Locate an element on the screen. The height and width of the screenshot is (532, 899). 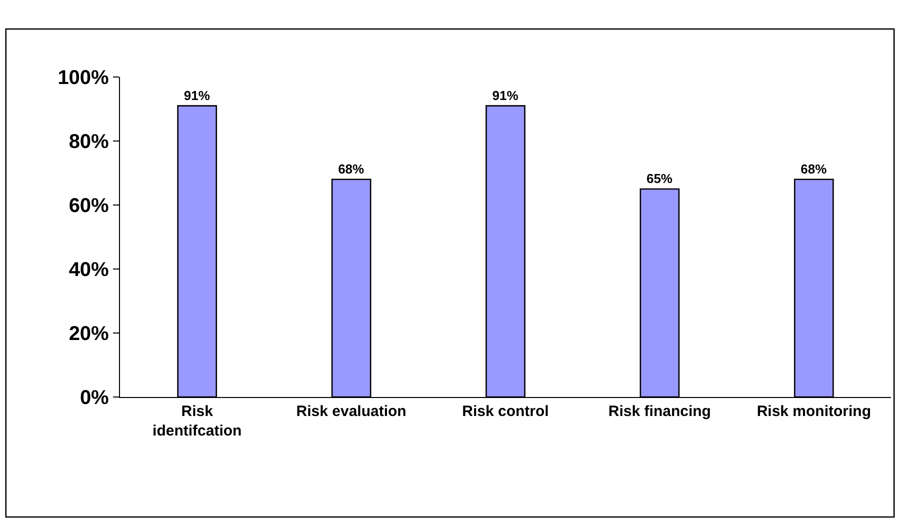
x-tick-label: Risk monitoring is located at coordinates (813, 411).